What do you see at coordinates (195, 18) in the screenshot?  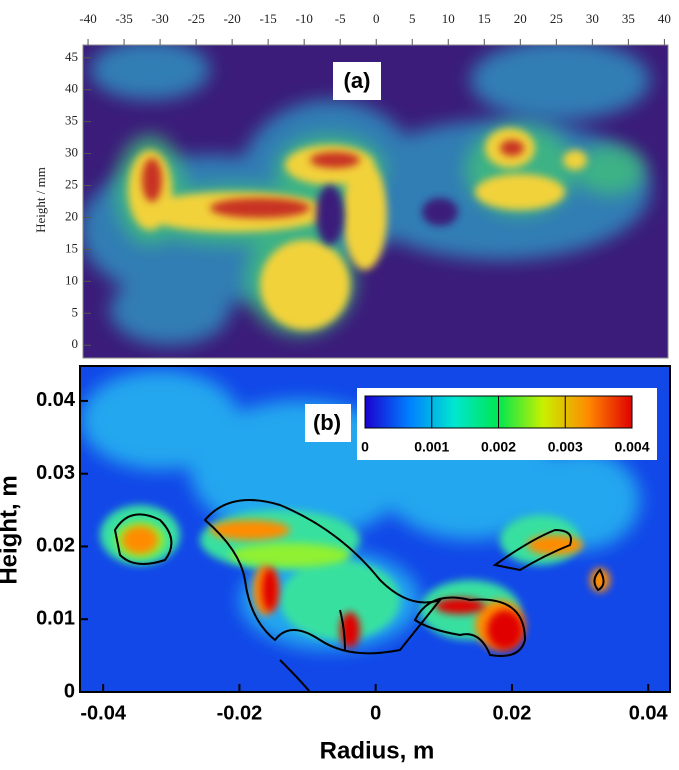 I see `x-tick-label: -25` at bounding box center [195, 18].